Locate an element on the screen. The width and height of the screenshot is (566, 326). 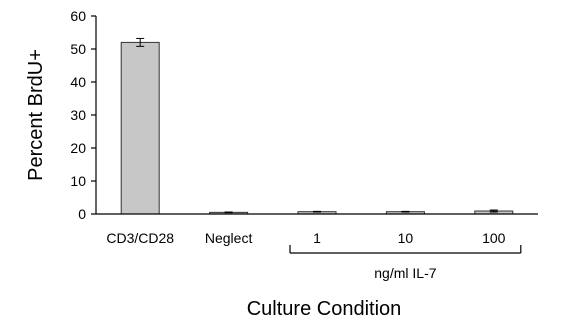
y-axis-ticks: 0 10 20 30 40 50 60 is located at coordinates (83, 115).